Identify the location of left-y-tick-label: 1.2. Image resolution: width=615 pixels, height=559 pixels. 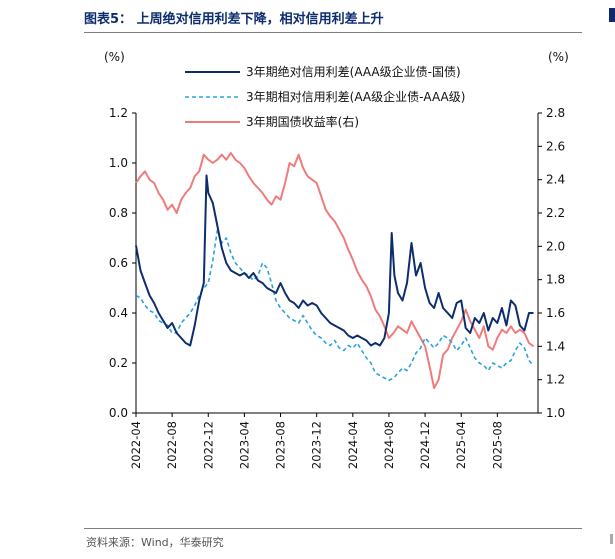
(118, 113).